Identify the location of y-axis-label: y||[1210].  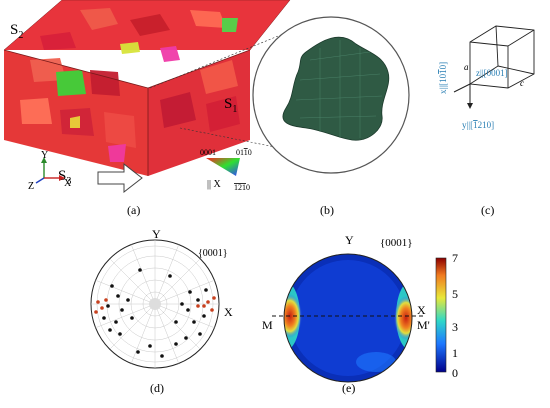
(478, 125).